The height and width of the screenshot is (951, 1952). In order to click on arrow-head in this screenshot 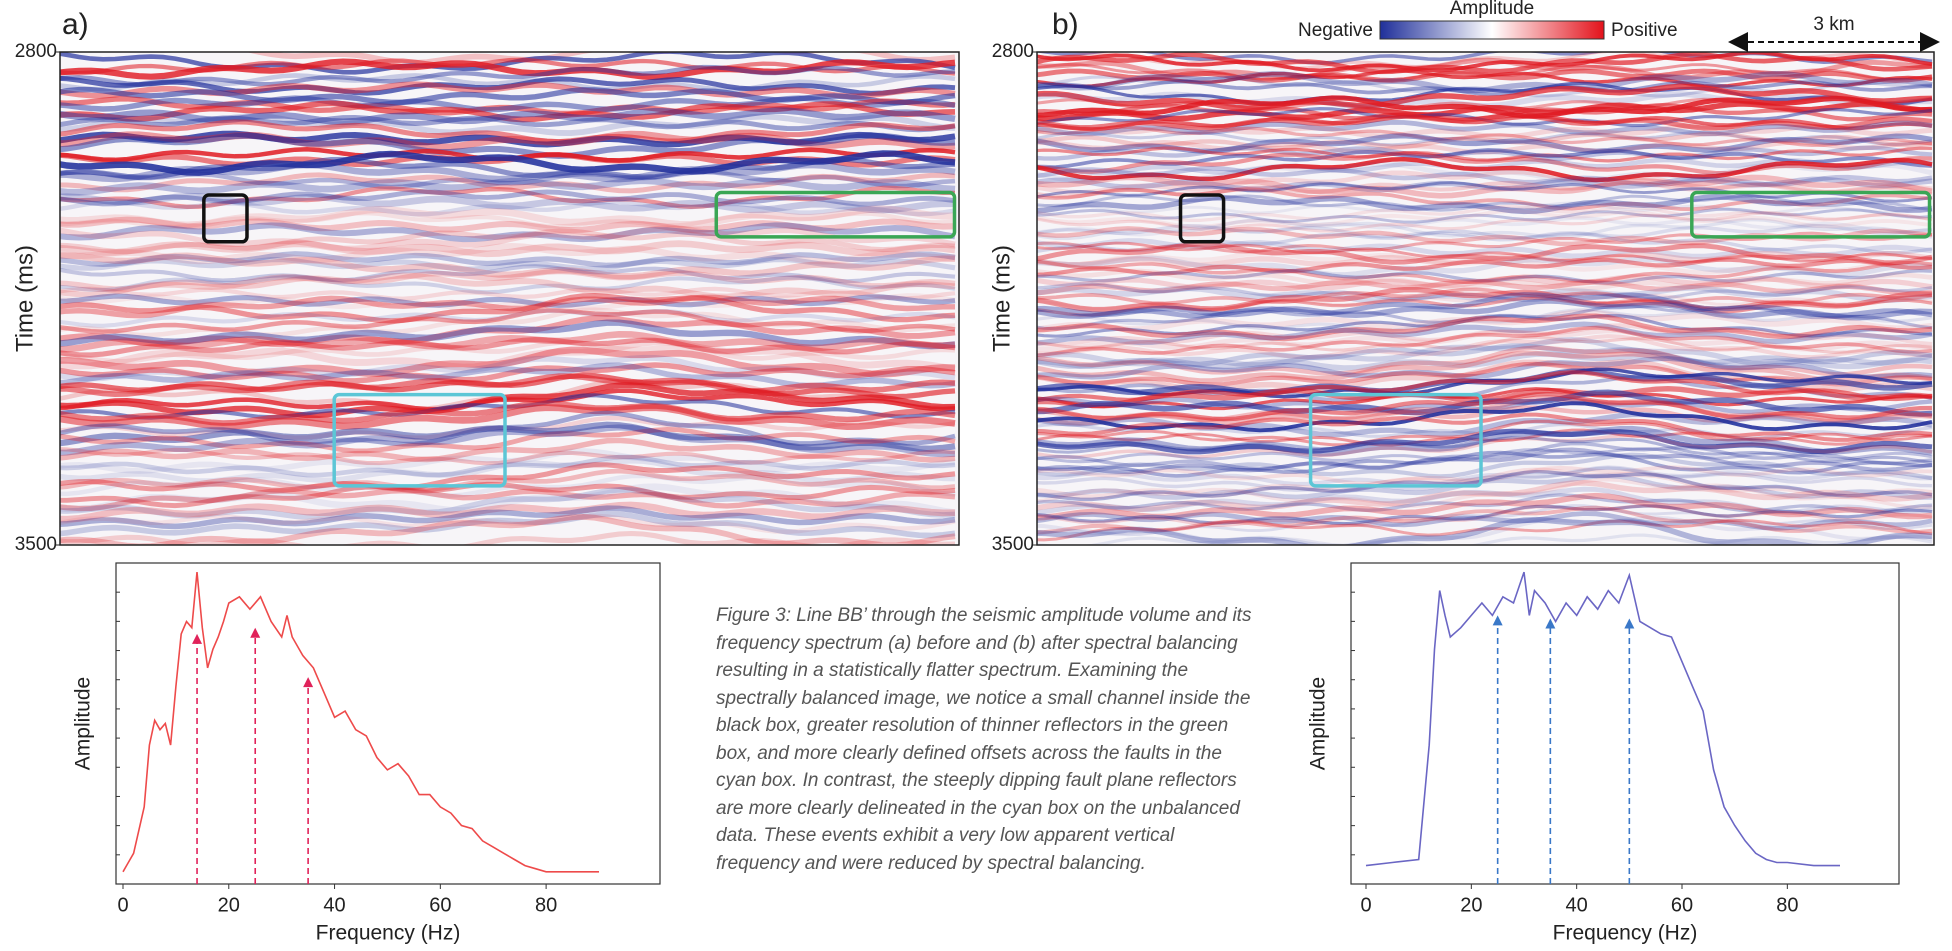, I will do `click(1497, 620)`.